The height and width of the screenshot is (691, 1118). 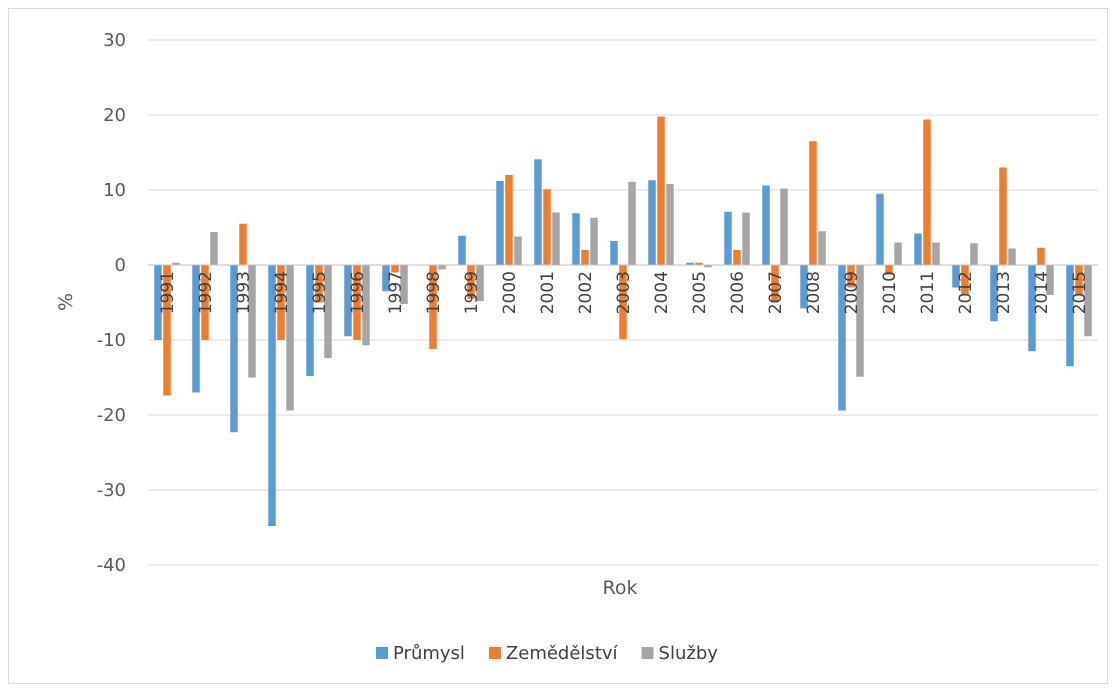 What do you see at coordinates (462, 250) in the screenshot?
I see `bar-pr-mysl-1999` at bounding box center [462, 250].